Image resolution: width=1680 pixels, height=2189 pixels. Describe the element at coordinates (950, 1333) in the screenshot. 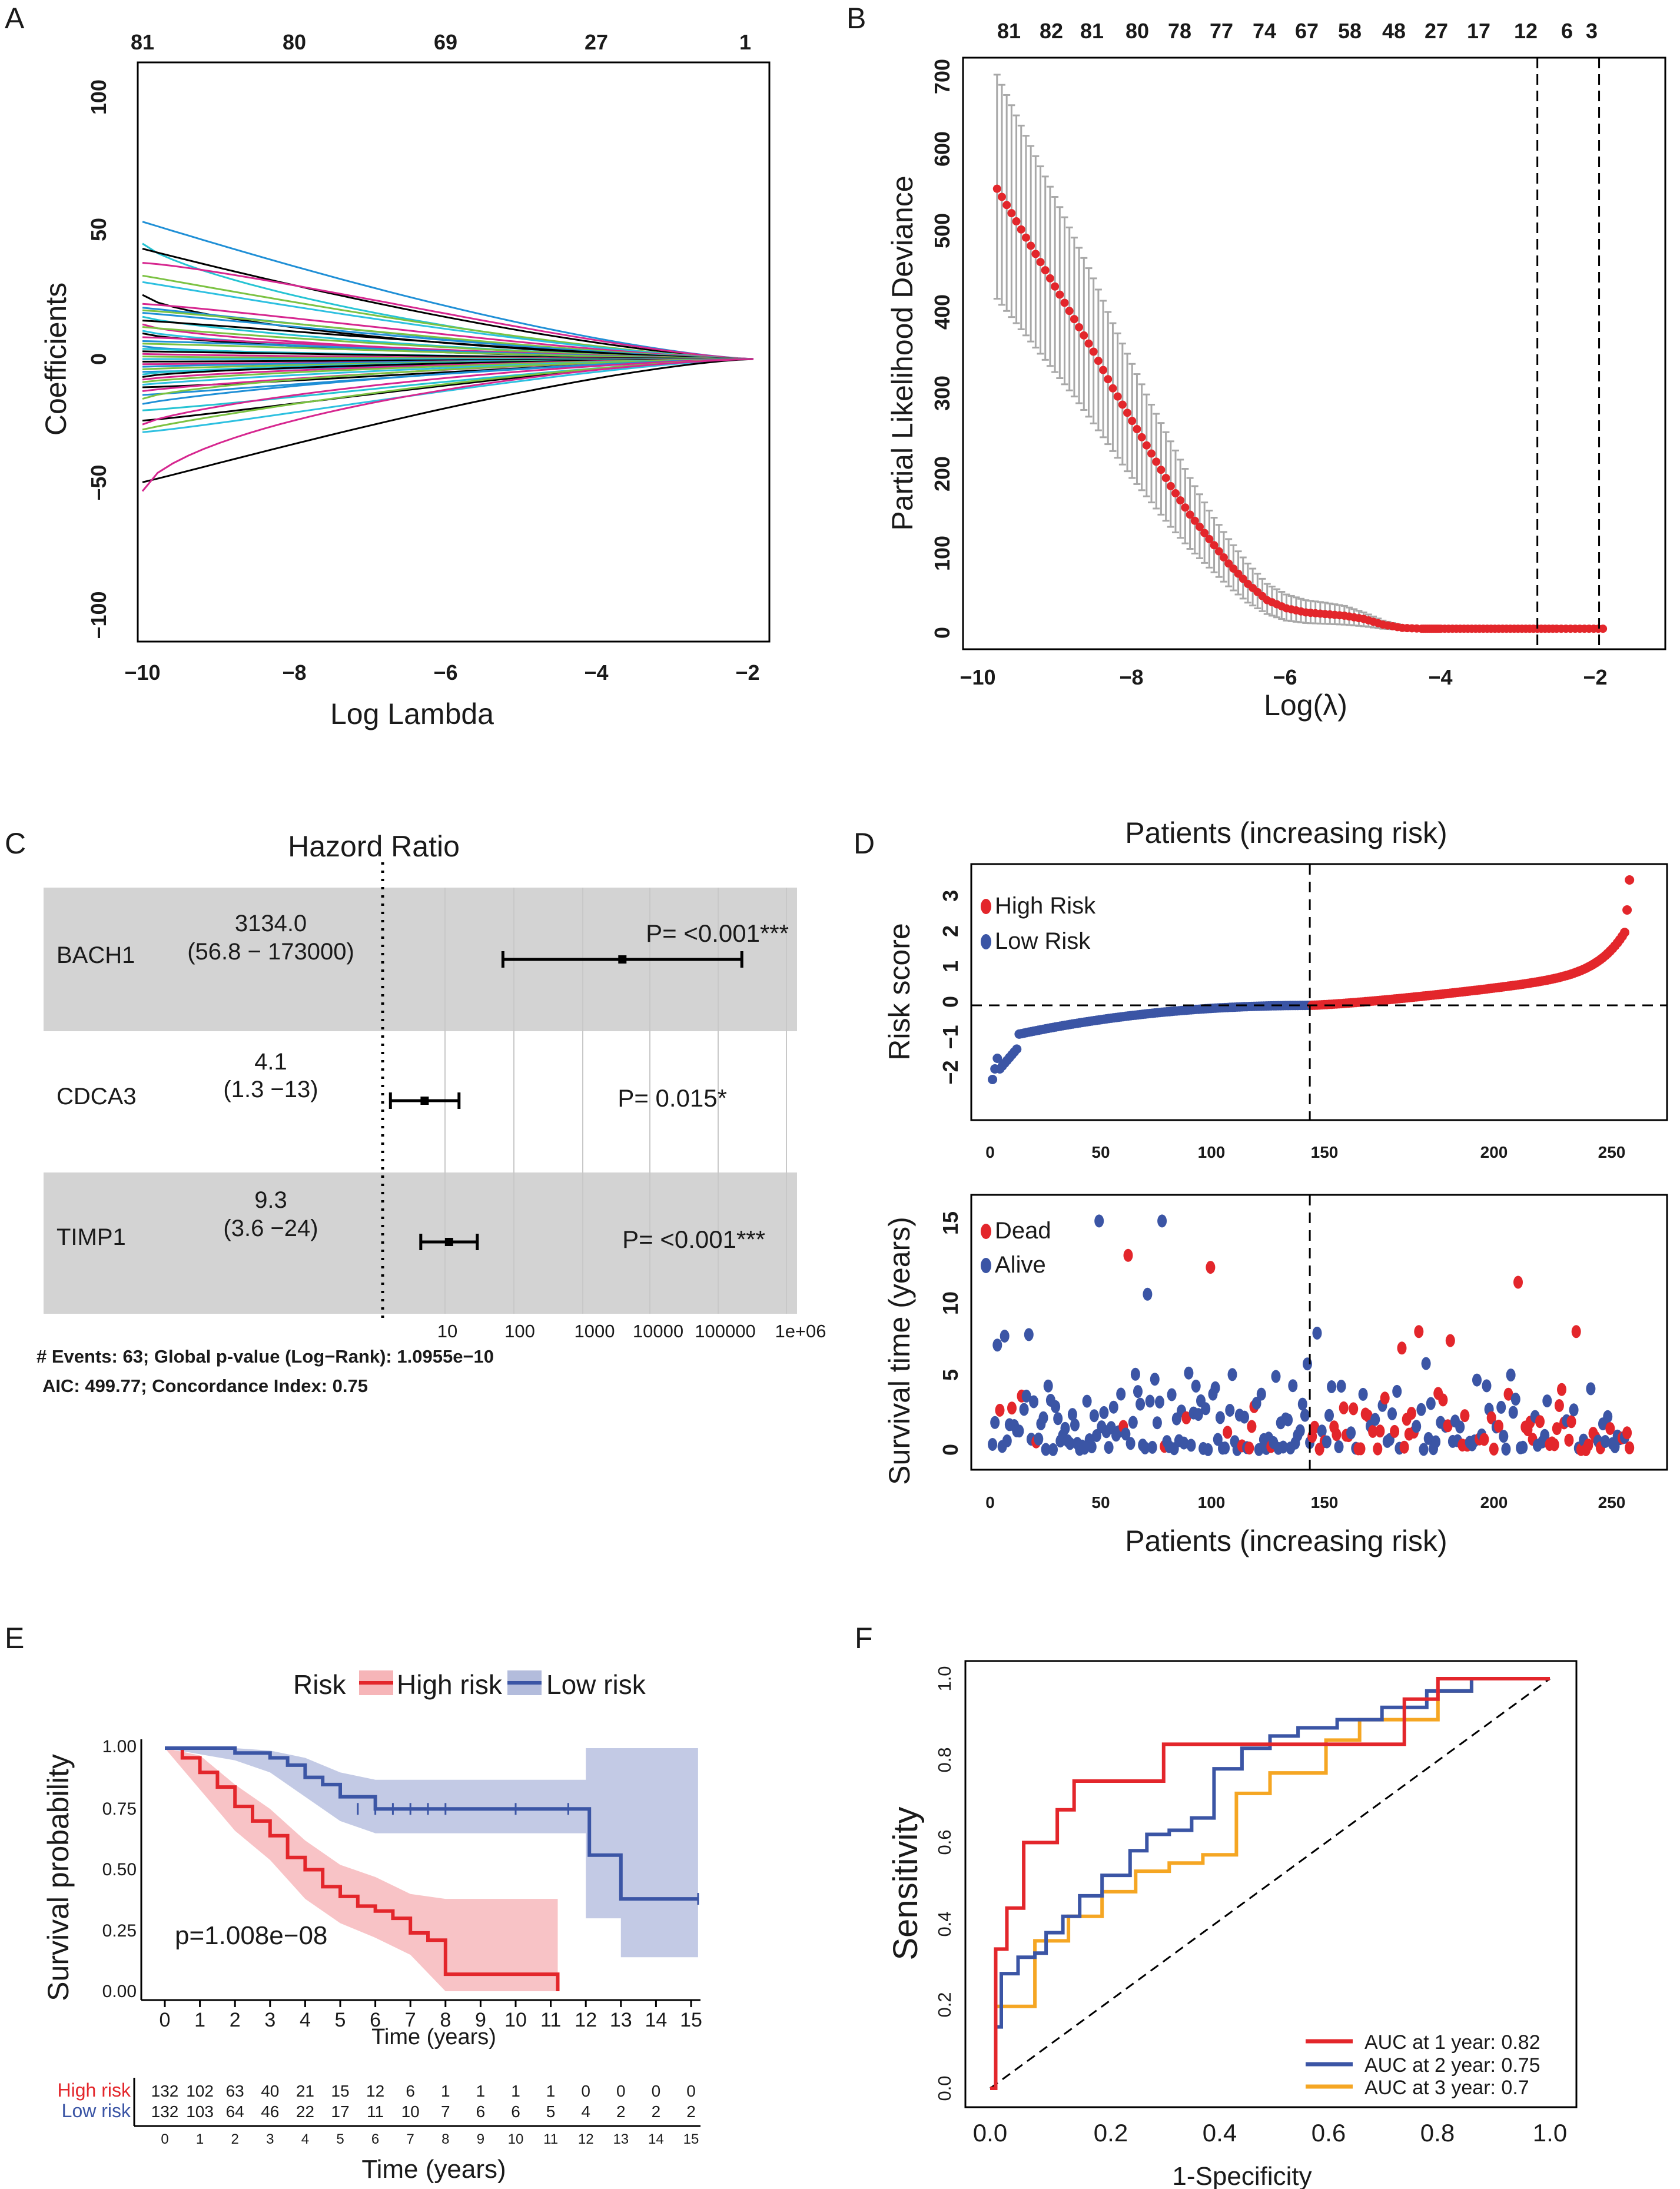

I see `survival-time-y-ticks: 15 10 5 0` at that location.